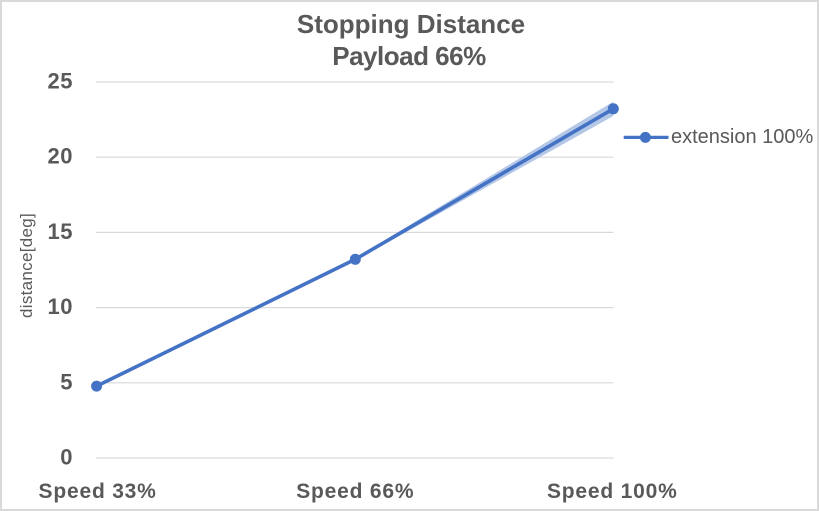  Describe the element at coordinates (60, 231) in the screenshot. I see `svg-text: 15` at that location.